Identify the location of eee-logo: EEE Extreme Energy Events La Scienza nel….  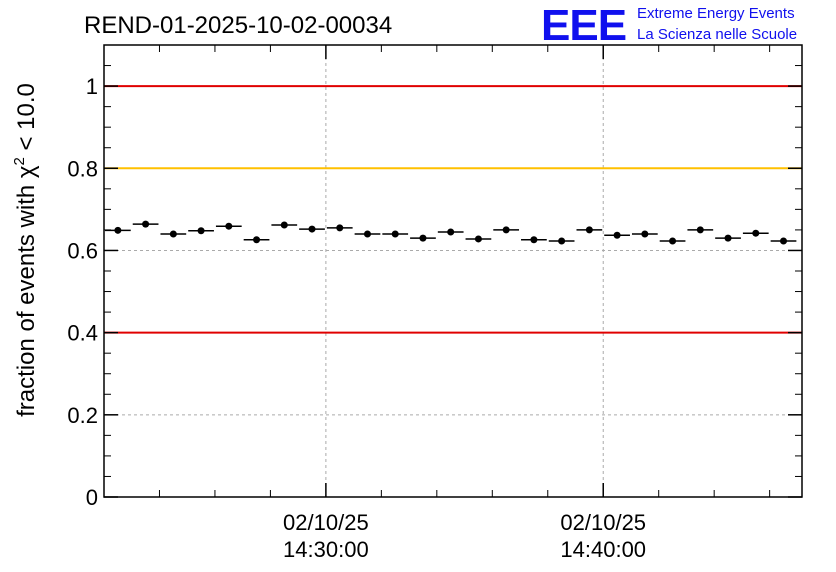
(669, 25).